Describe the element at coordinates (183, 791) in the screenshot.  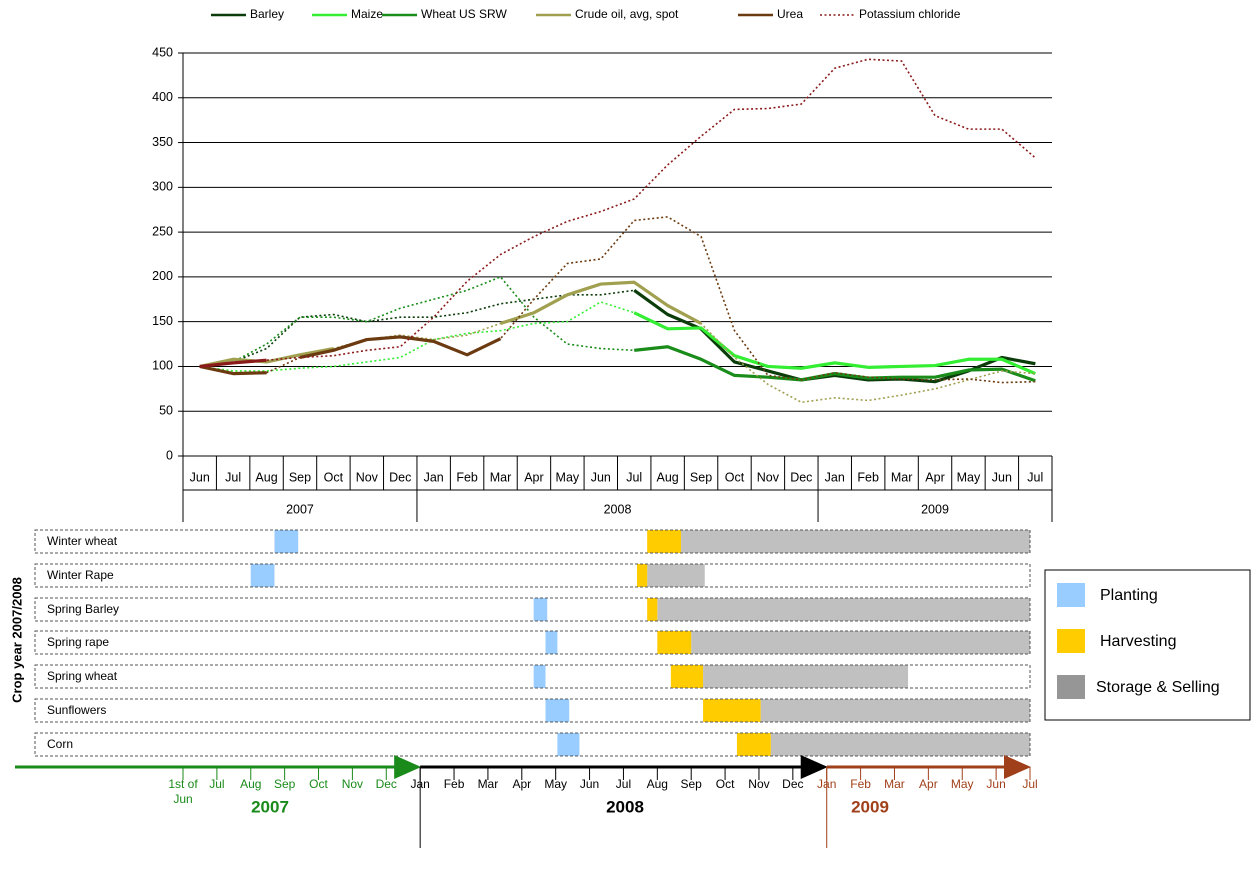
I see `timeline-label: 1st of Jun` at that location.